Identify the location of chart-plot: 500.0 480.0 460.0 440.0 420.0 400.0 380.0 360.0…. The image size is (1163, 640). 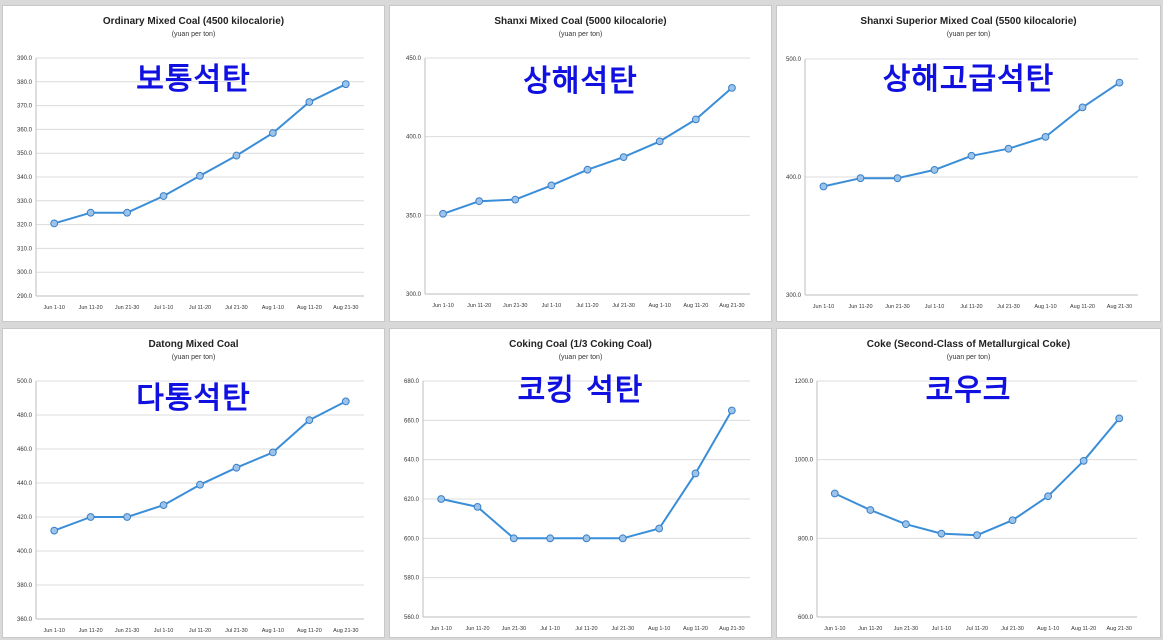
(190, 506).